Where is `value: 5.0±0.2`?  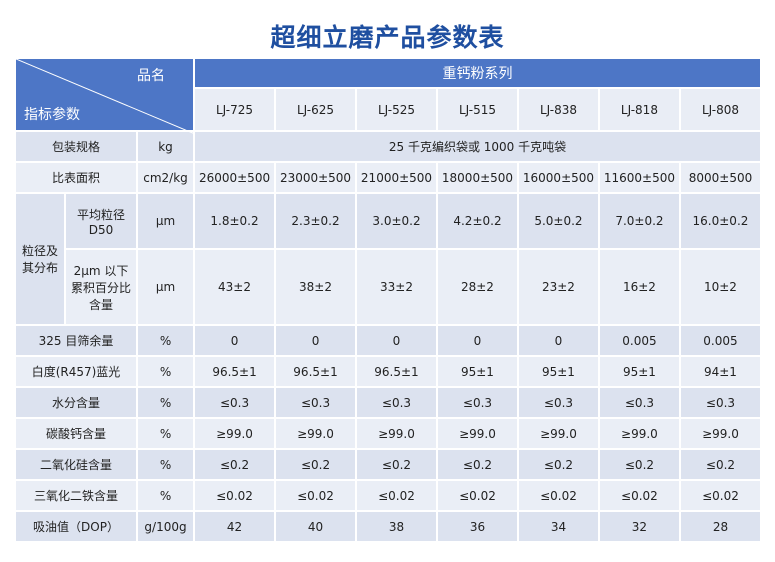
value: 5.0±0.2 is located at coordinates (558, 221).